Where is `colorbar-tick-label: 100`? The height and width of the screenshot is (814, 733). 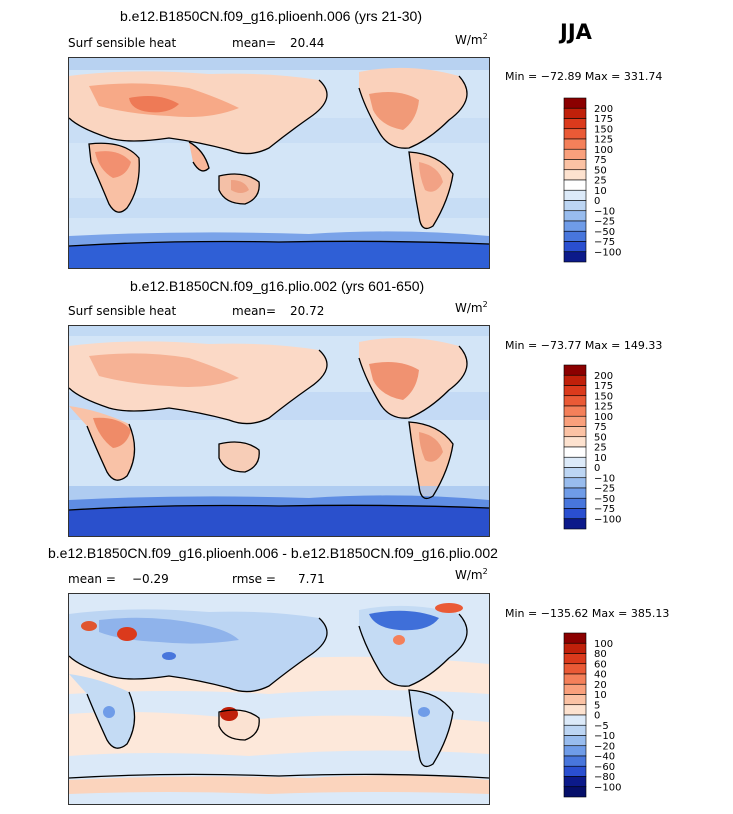
colorbar-tick-label: 100 is located at coordinates (603, 150).